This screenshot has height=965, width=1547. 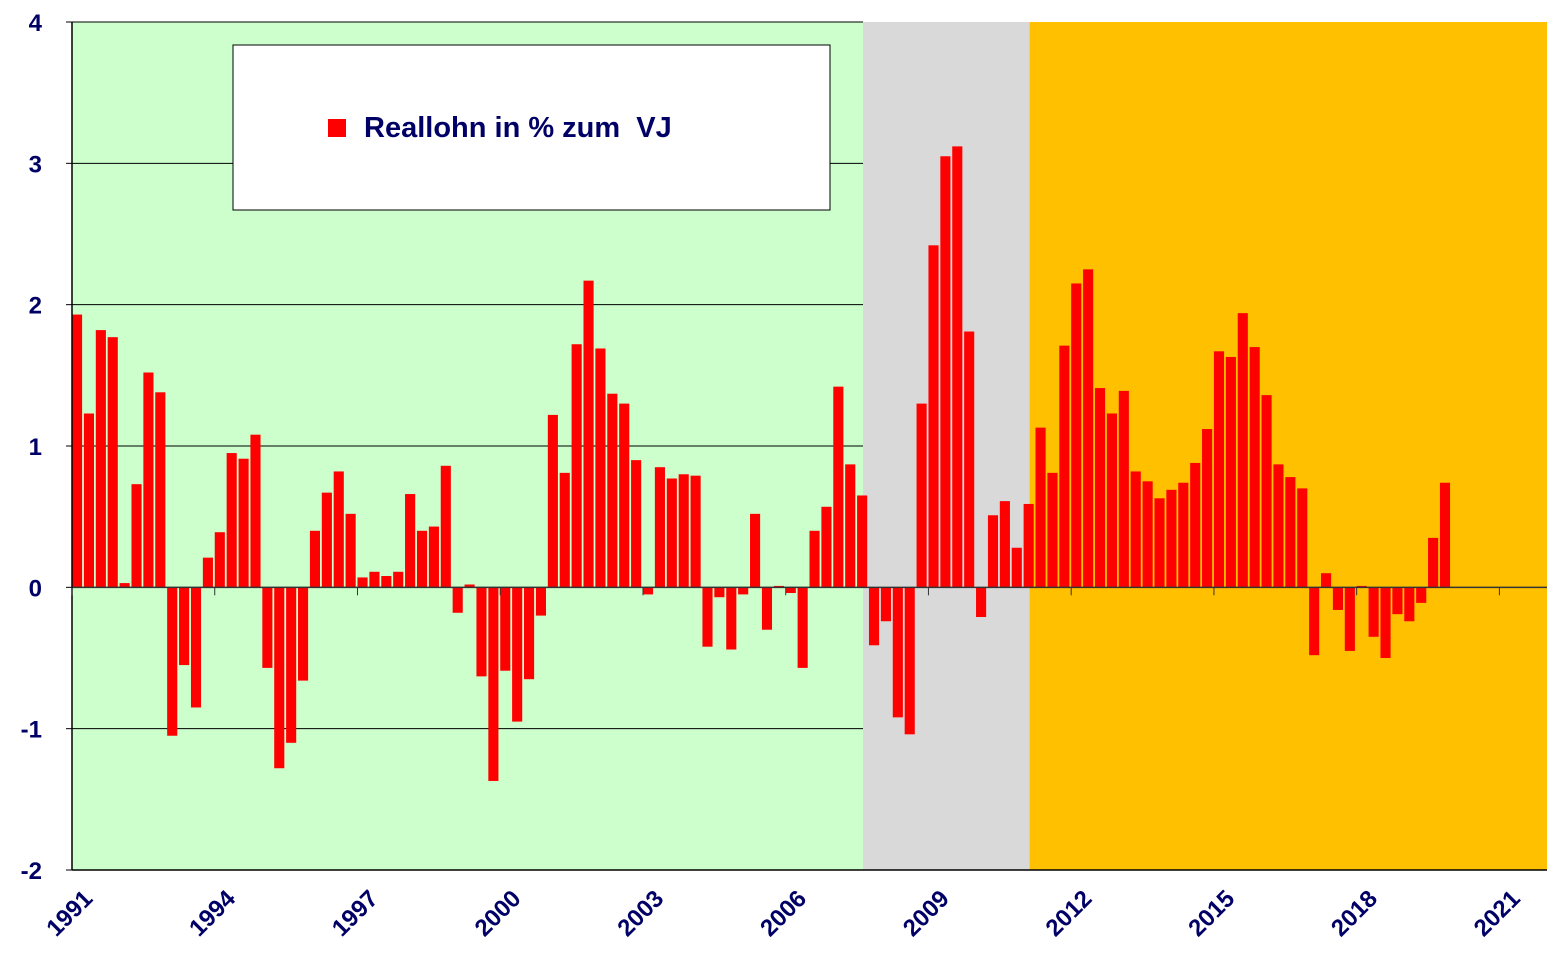 What do you see at coordinates (35, 164) in the screenshot?
I see `y-tick-label: 3` at bounding box center [35, 164].